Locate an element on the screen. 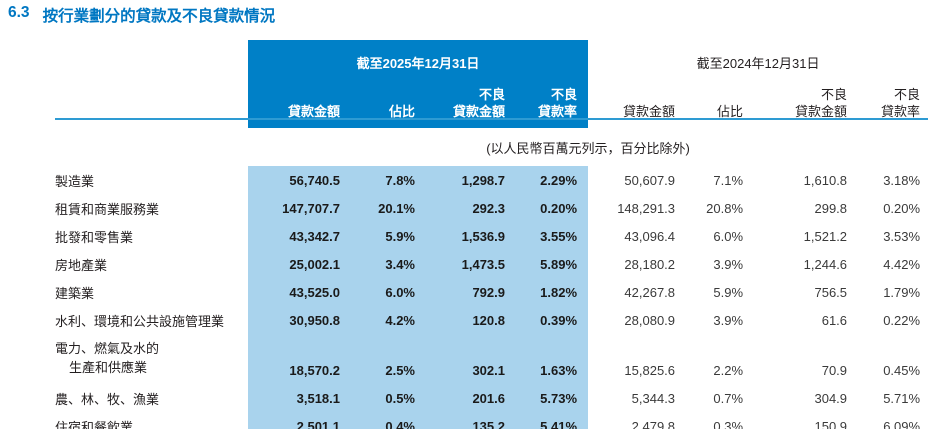  cell-share-2025: 0.4% is located at coordinates (377, 420).